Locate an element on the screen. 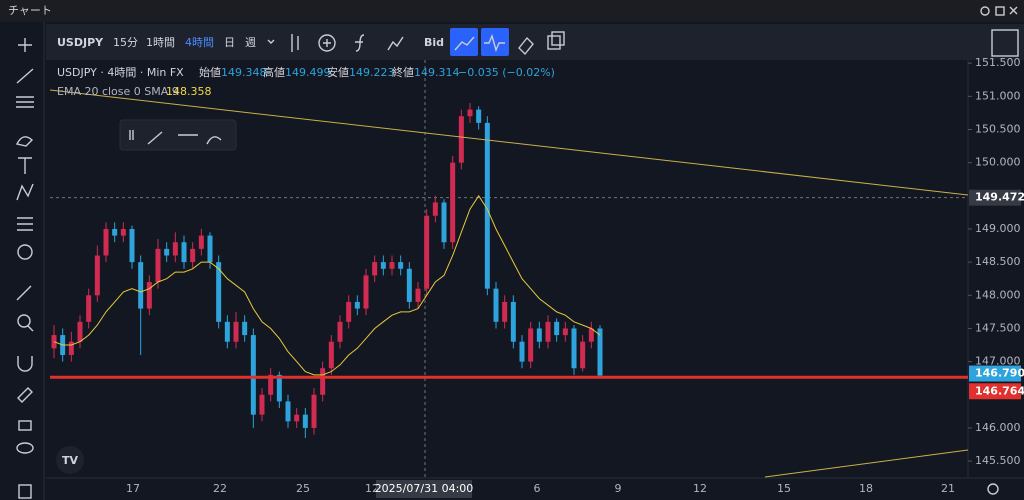  y-tick-label: 145.500 is located at coordinates (998, 460).